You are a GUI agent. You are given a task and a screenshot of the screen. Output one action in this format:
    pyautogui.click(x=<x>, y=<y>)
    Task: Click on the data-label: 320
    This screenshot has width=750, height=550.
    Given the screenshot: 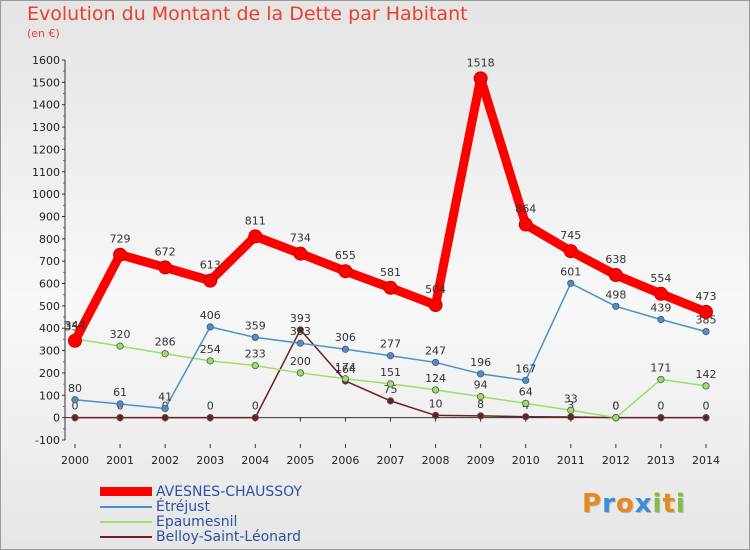 What is the action you would take?
    pyautogui.click(x=120, y=334)
    